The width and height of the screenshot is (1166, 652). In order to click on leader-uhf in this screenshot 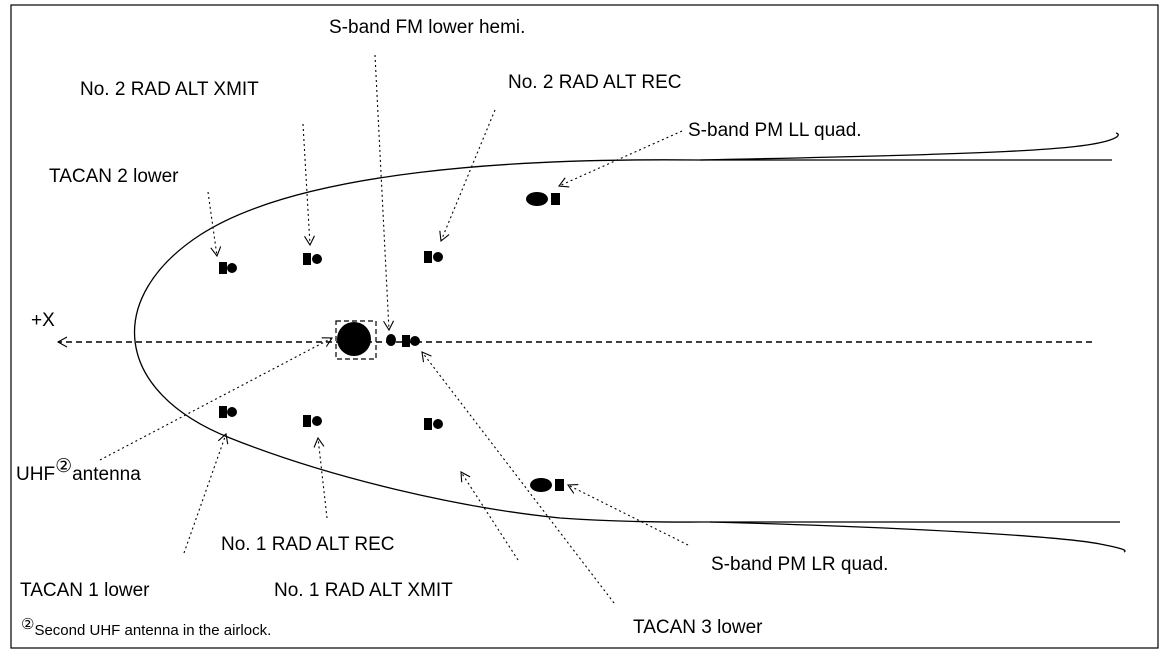, I will do `click(216, 399)`.